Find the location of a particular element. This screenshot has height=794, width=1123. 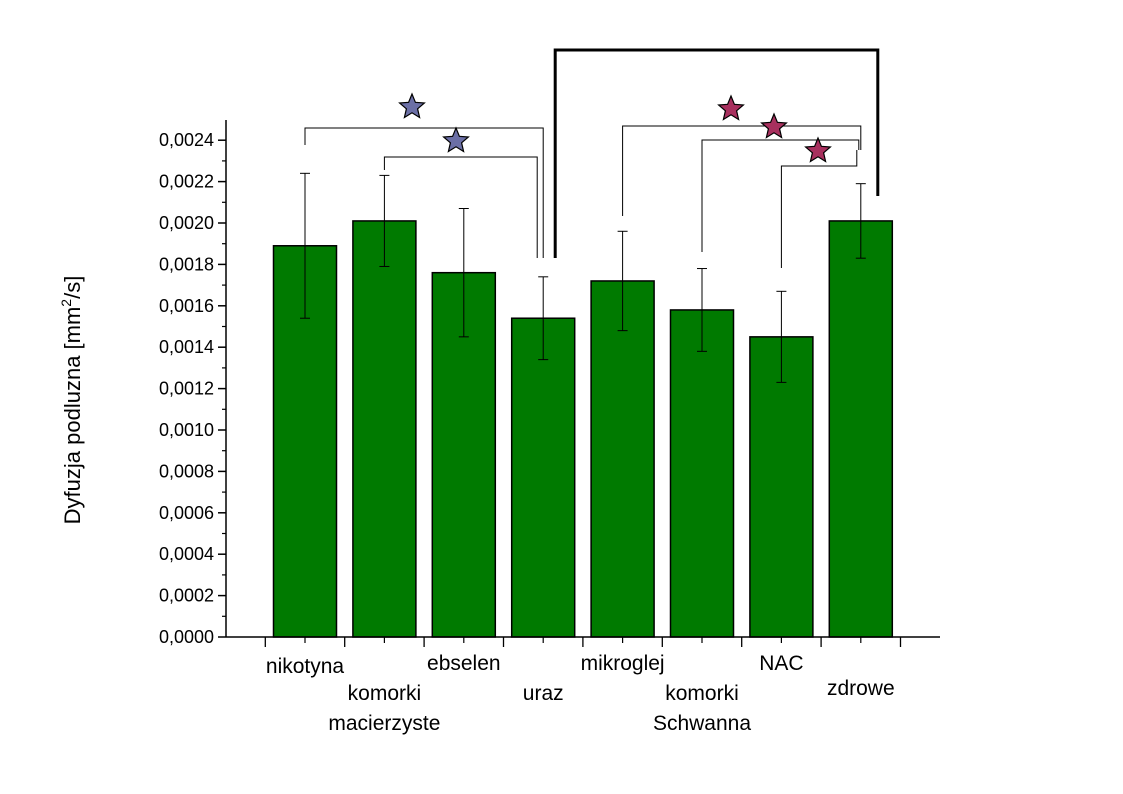

category-label: NAC is located at coordinates (781, 663).